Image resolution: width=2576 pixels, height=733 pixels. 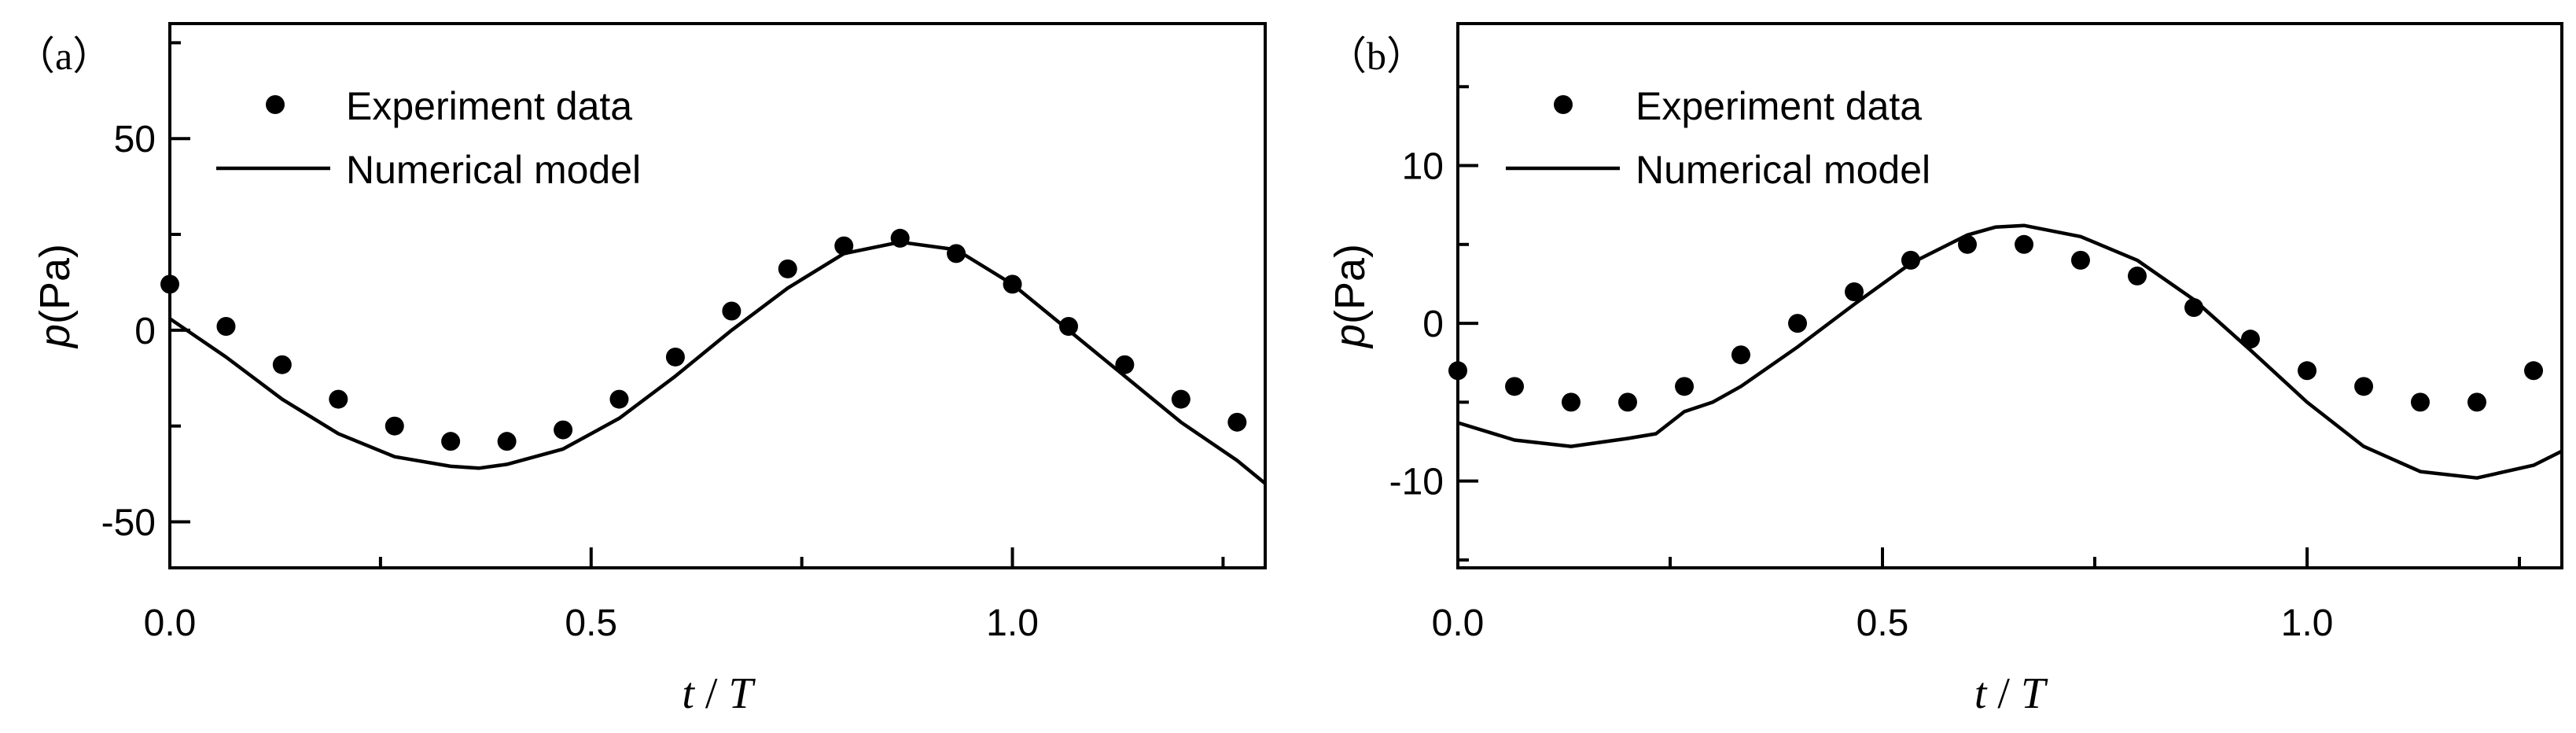 I want to click on series-line-numerical-model, so click(x=718, y=362).